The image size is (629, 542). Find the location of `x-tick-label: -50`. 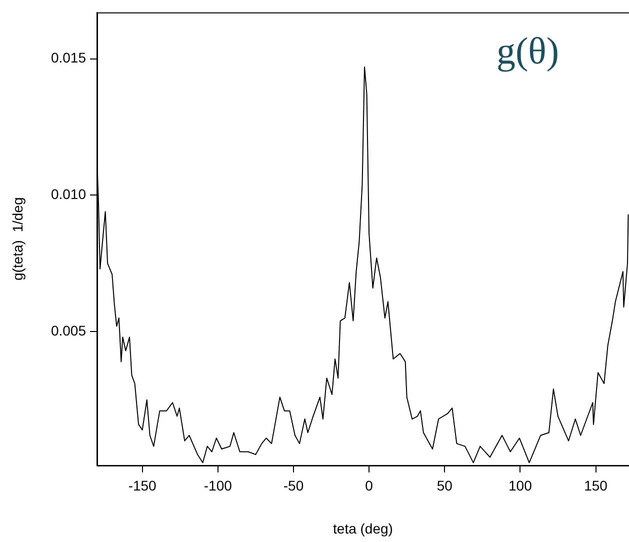

x-tick-label: -50 is located at coordinates (293, 486).